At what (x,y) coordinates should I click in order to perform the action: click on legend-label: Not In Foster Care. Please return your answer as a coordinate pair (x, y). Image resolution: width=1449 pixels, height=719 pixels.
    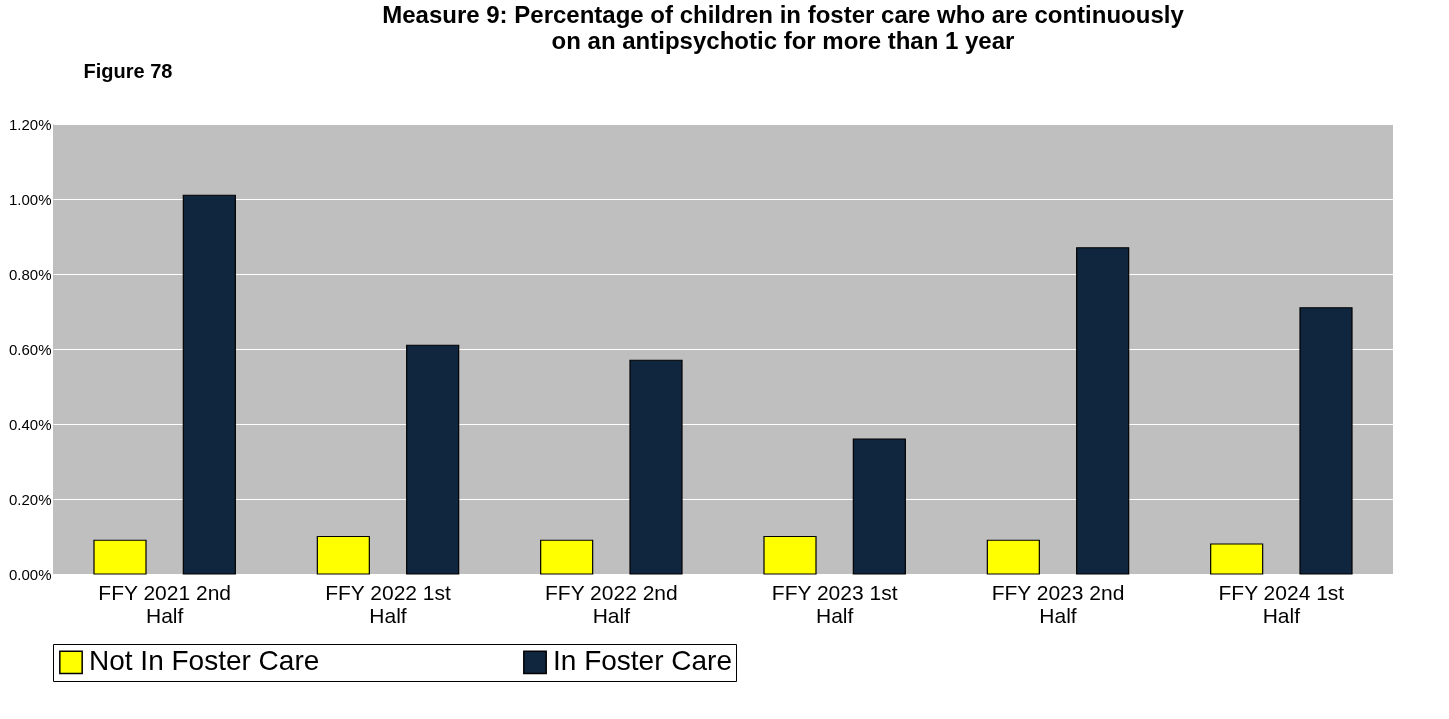
    Looking at the image, I should click on (204, 661).